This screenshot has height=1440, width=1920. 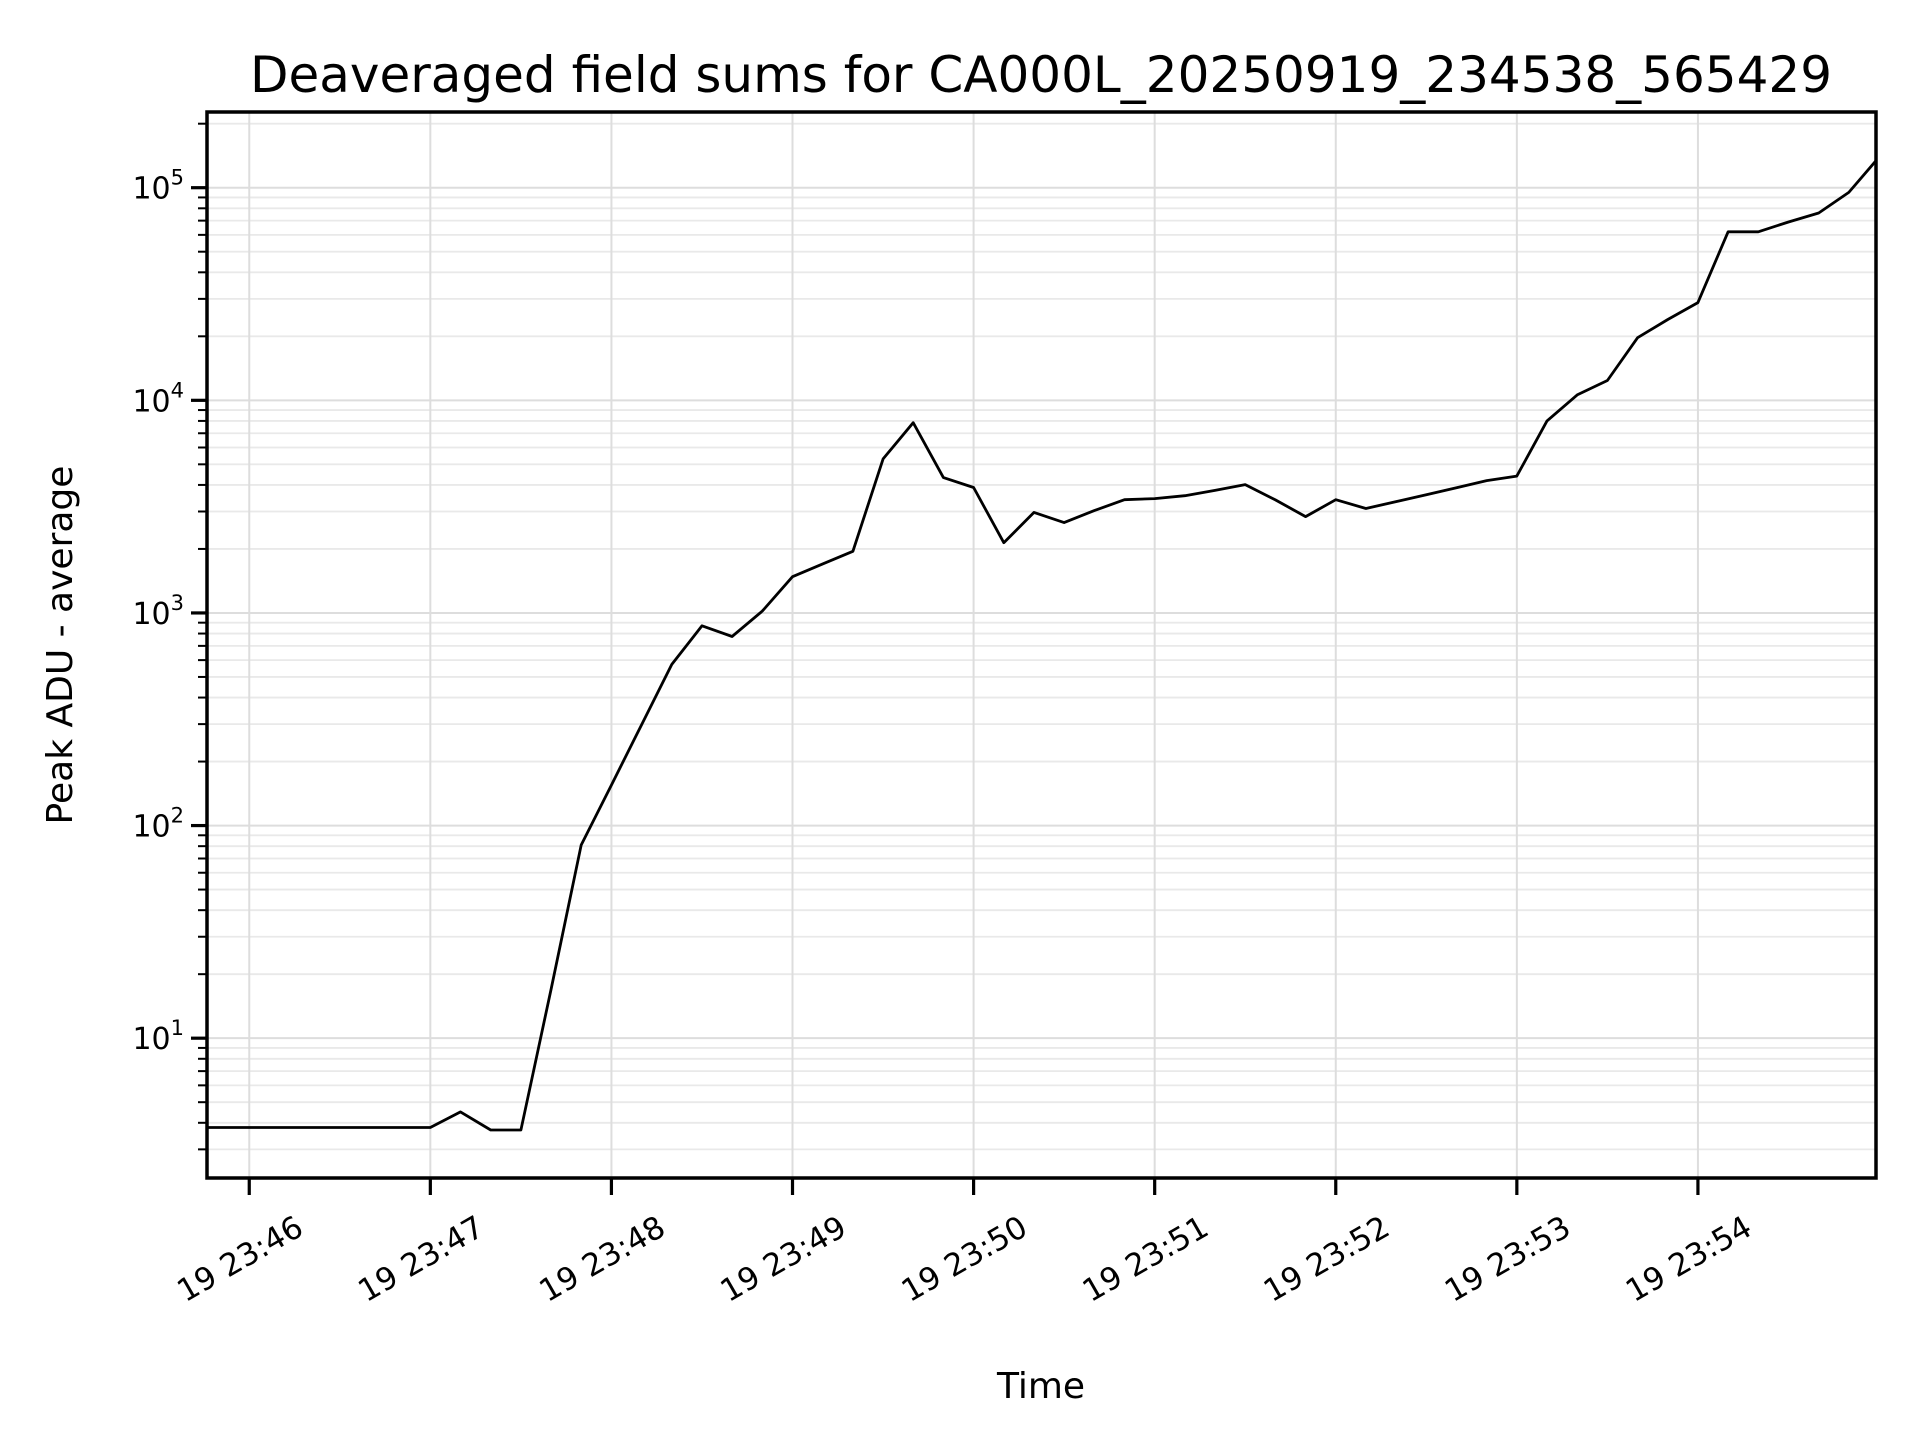 What do you see at coordinates (158, 398) in the screenshot?
I see `y-tick-label: 10⁴` at bounding box center [158, 398].